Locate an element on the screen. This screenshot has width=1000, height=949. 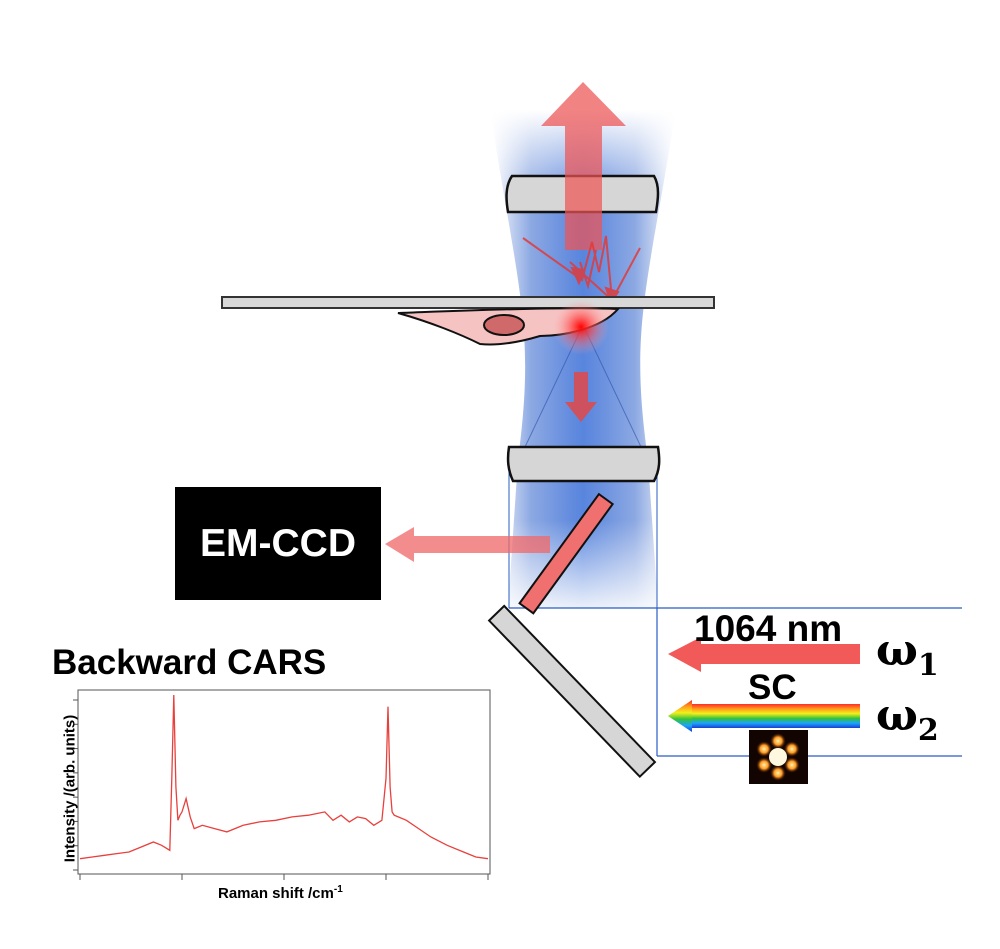
mode-profile-image is located at coordinates (778, 757).